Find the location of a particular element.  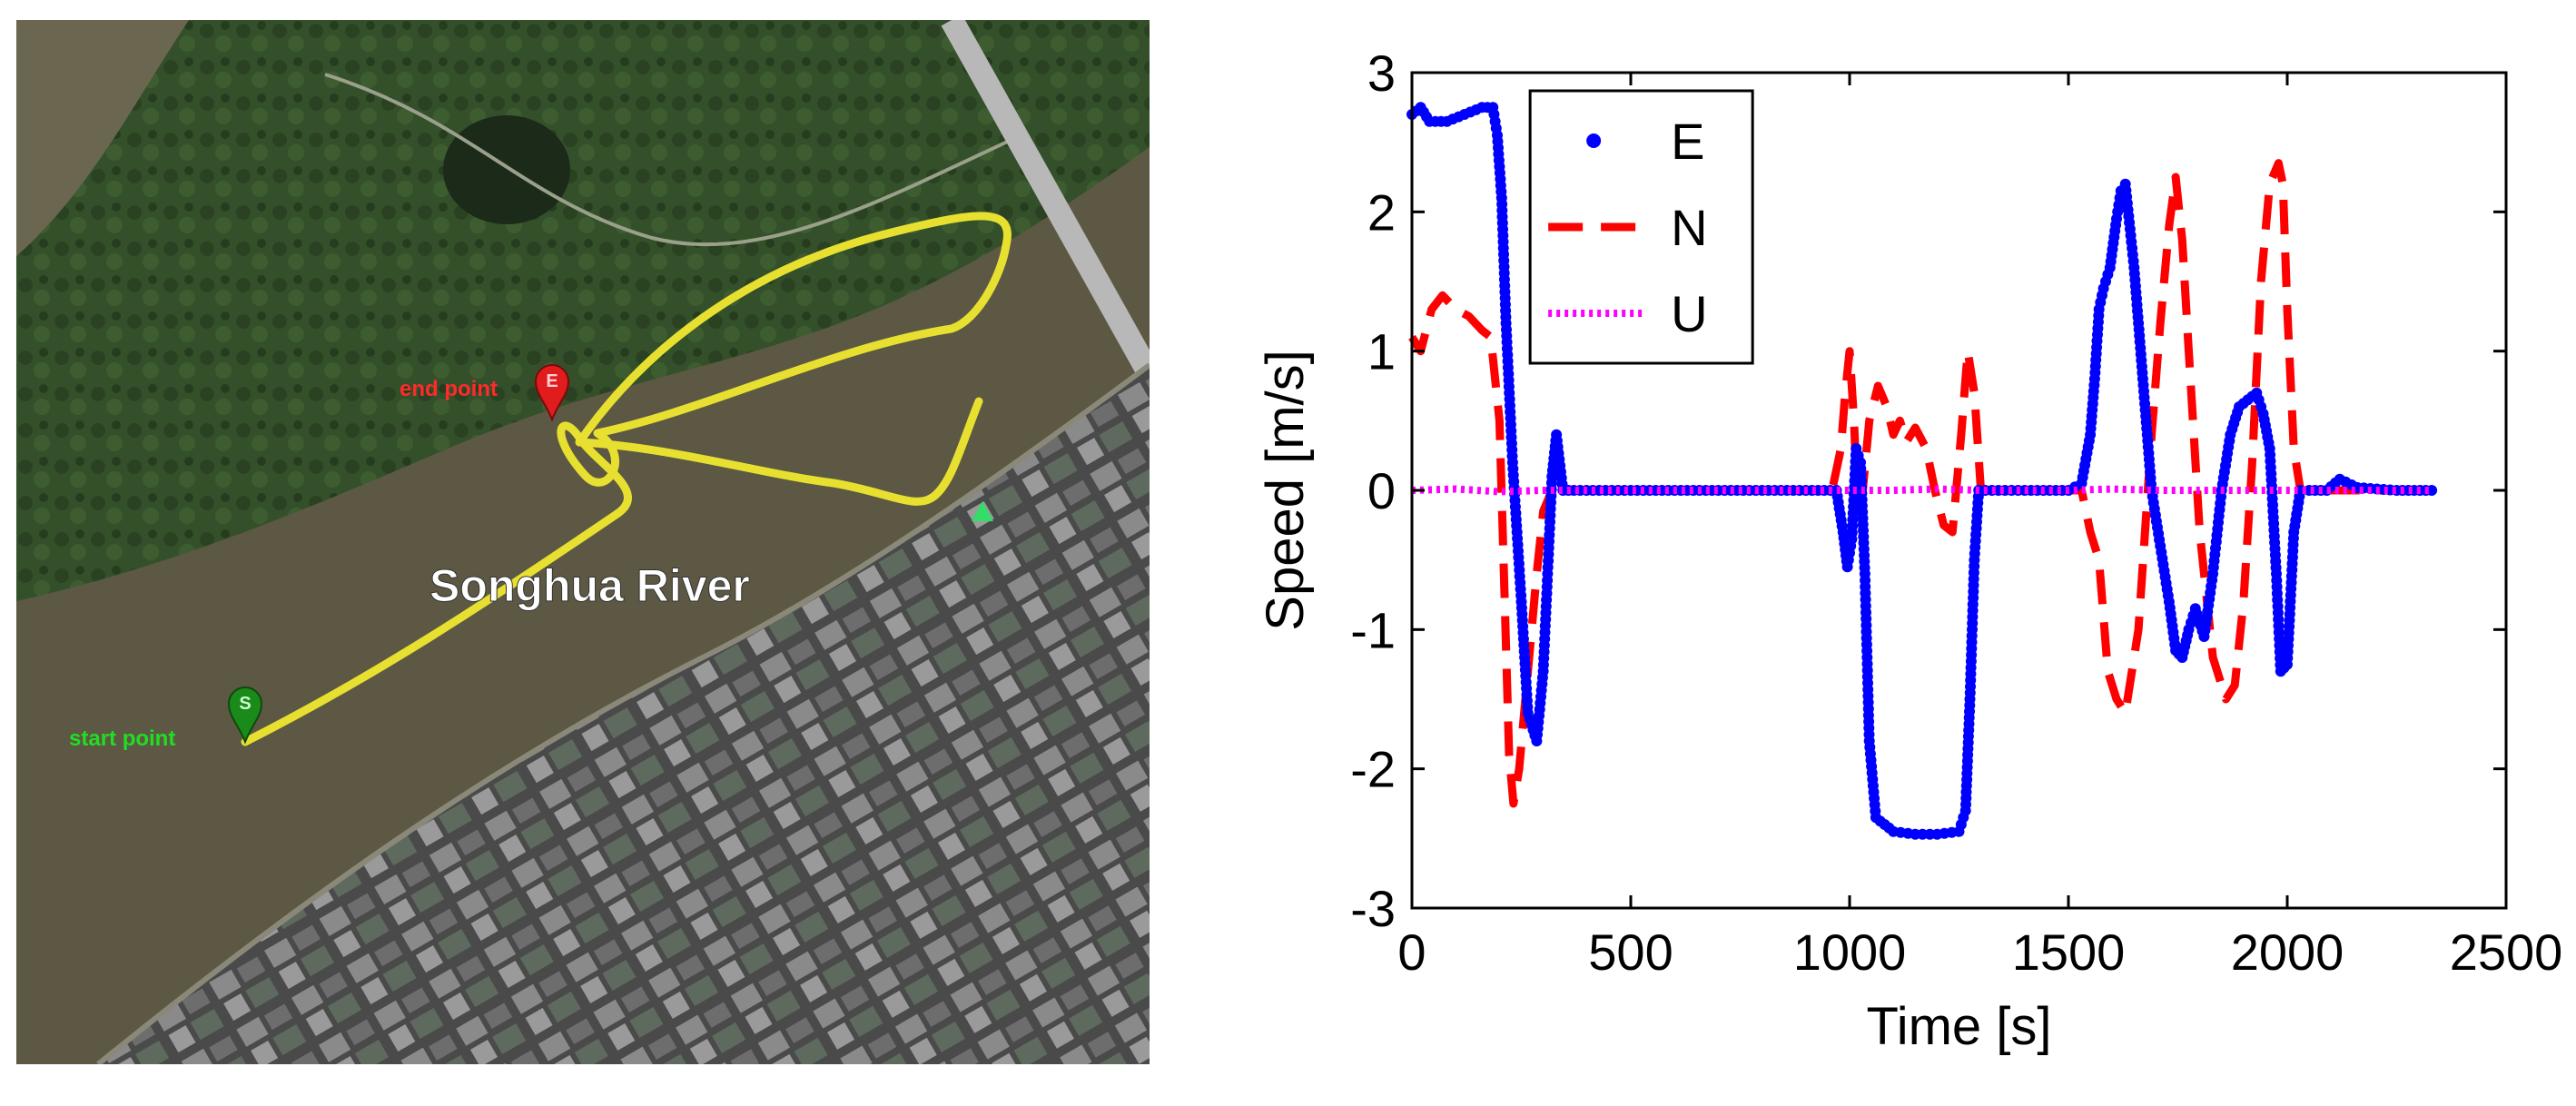

y-tick-label: -1 is located at coordinates (1373, 629).